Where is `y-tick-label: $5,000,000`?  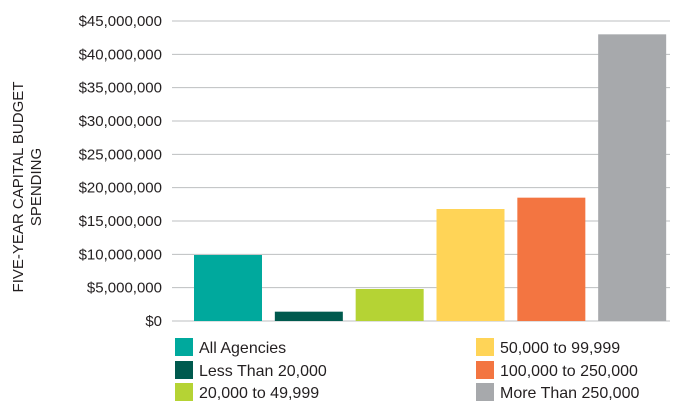 y-tick-label: $5,000,000 is located at coordinates (124, 288).